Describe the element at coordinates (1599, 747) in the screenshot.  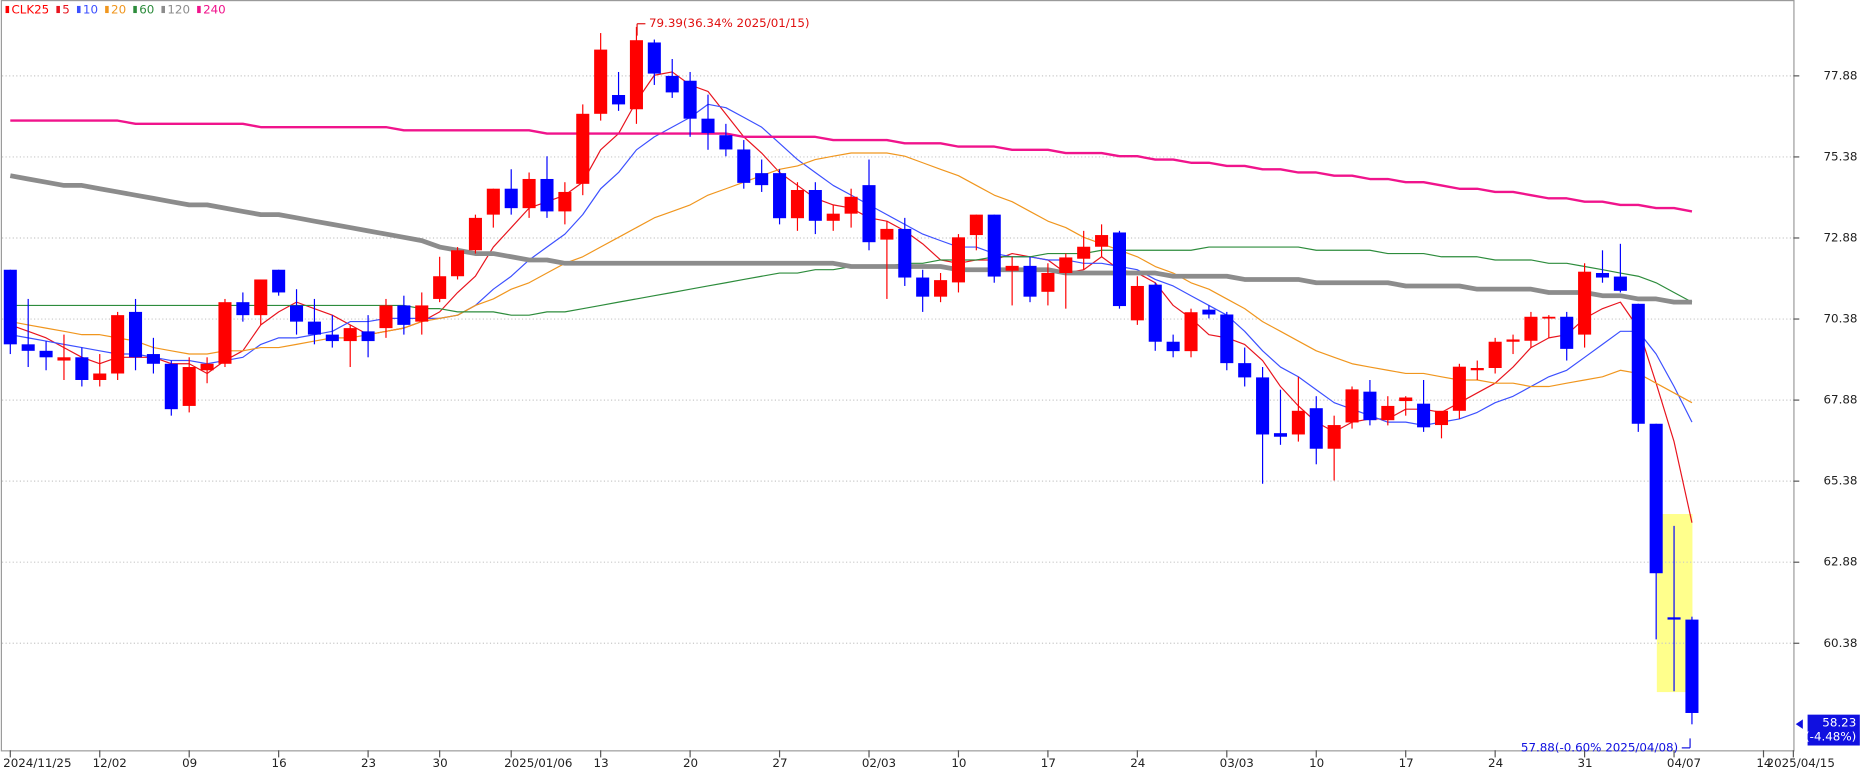
I see `low-annotation: 57.88(-0.60% 2025/04/08)` at that location.